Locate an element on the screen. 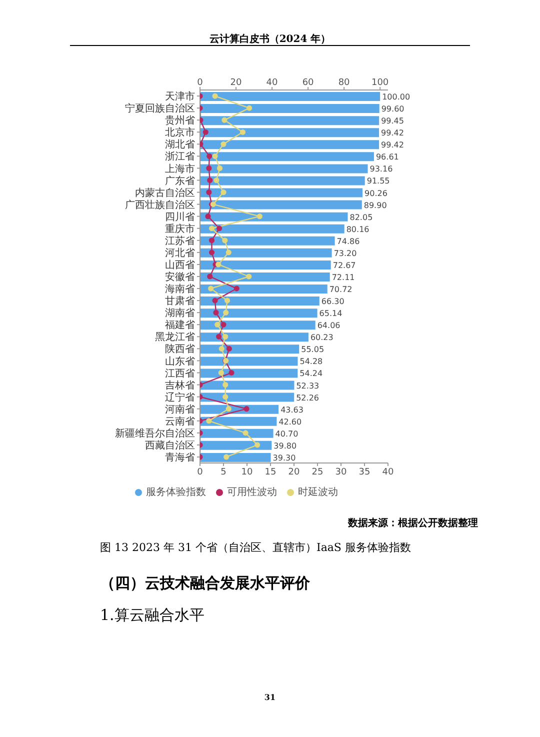 The height and width of the screenshot is (737, 540). y-tick-label: 四川省 is located at coordinates (180, 216).